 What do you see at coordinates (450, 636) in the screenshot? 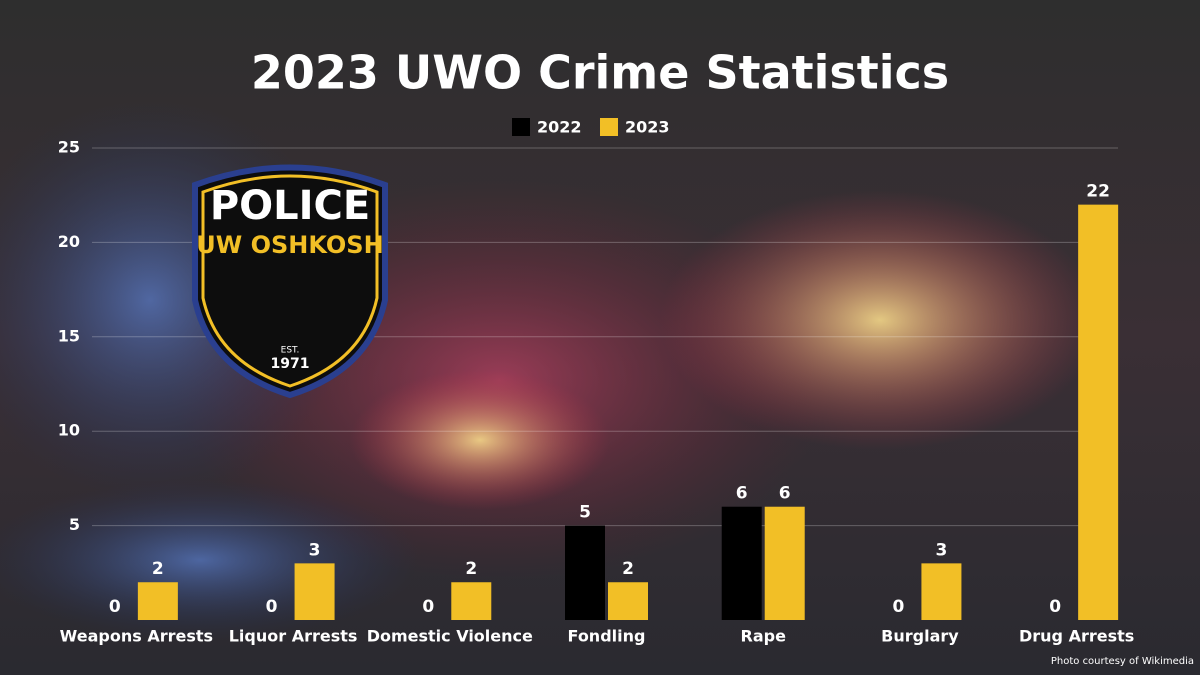
I see `x-tick-label: Domestic Violence` at bounding box center [450, 636].